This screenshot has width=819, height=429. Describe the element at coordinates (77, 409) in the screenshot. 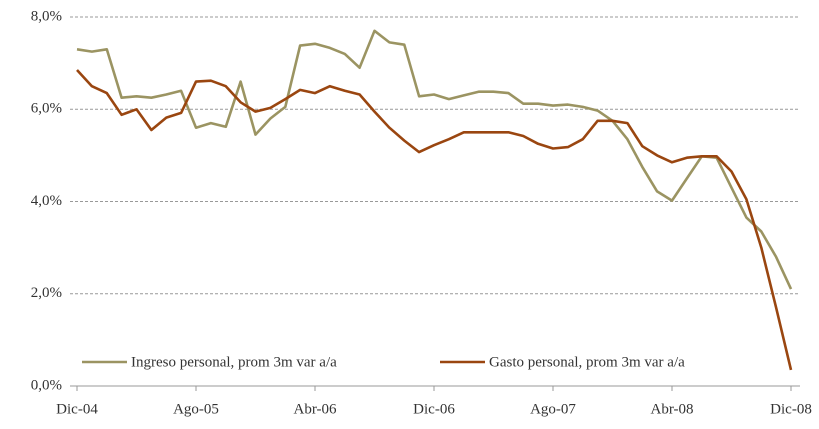

I see `x-tick-label: Dic-04` at that location.